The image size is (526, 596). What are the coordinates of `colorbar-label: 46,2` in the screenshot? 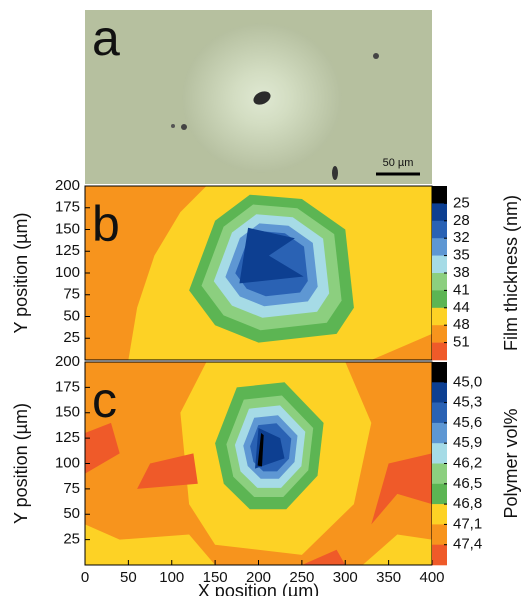 It's located at (467, 462).